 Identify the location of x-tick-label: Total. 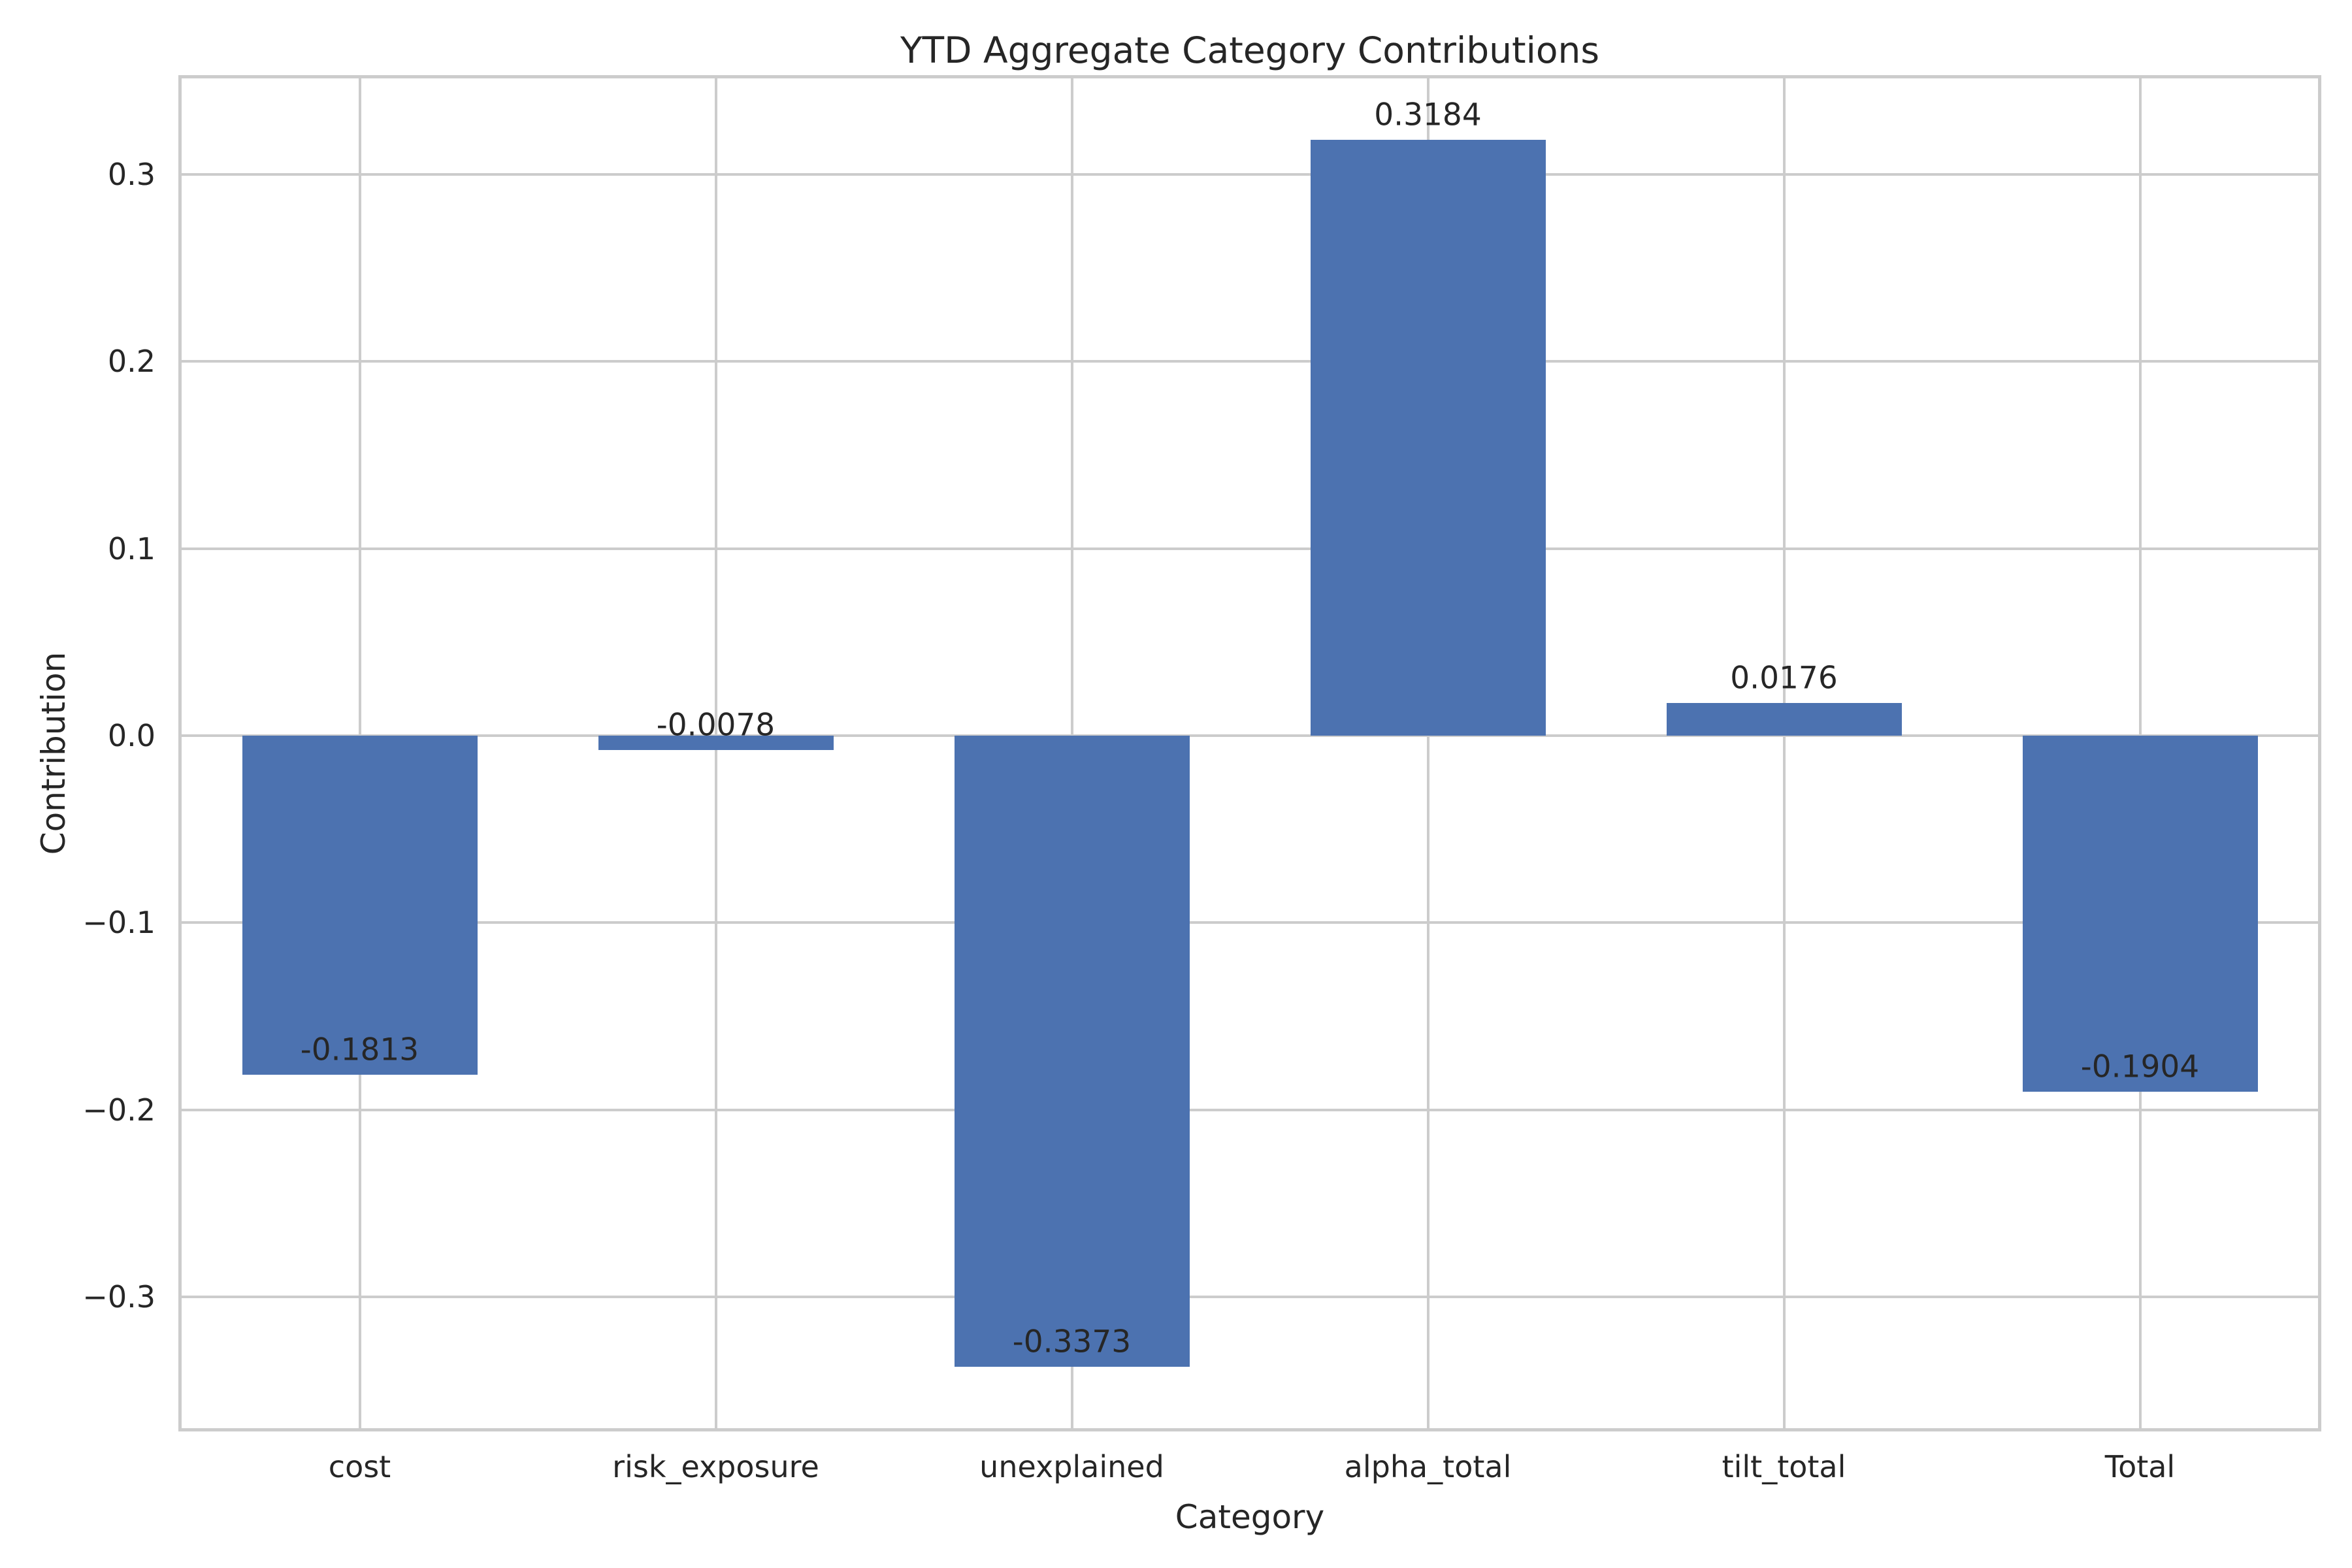
(2140, 1466).